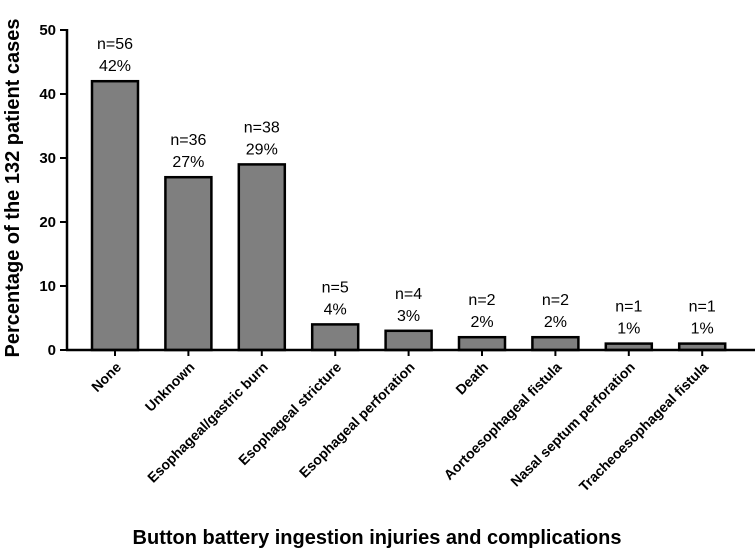  I want to click on y-axis-title: Percentage of the 132 patient cases, so click(13, 187).